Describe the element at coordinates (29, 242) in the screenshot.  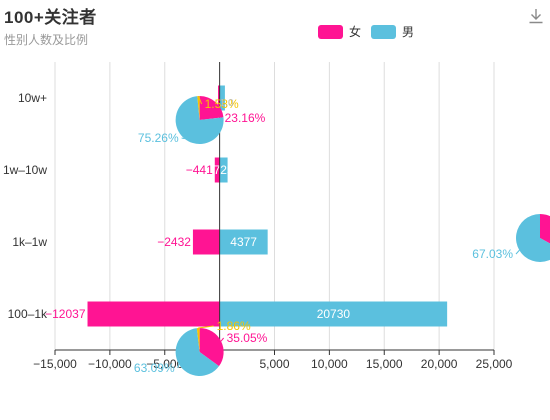
I see `y-tick-label-1: 1k–1w` at that location.